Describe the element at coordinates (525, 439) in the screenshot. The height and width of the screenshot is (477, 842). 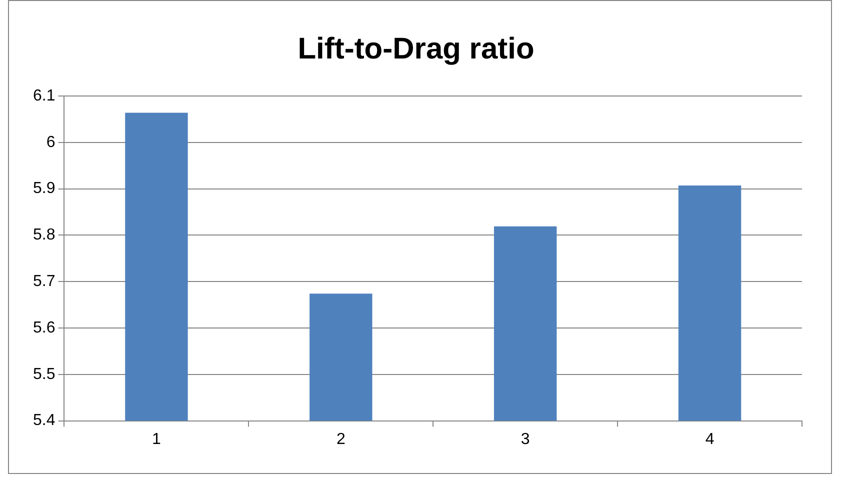
I see `x-tick-label: 3` at that location.